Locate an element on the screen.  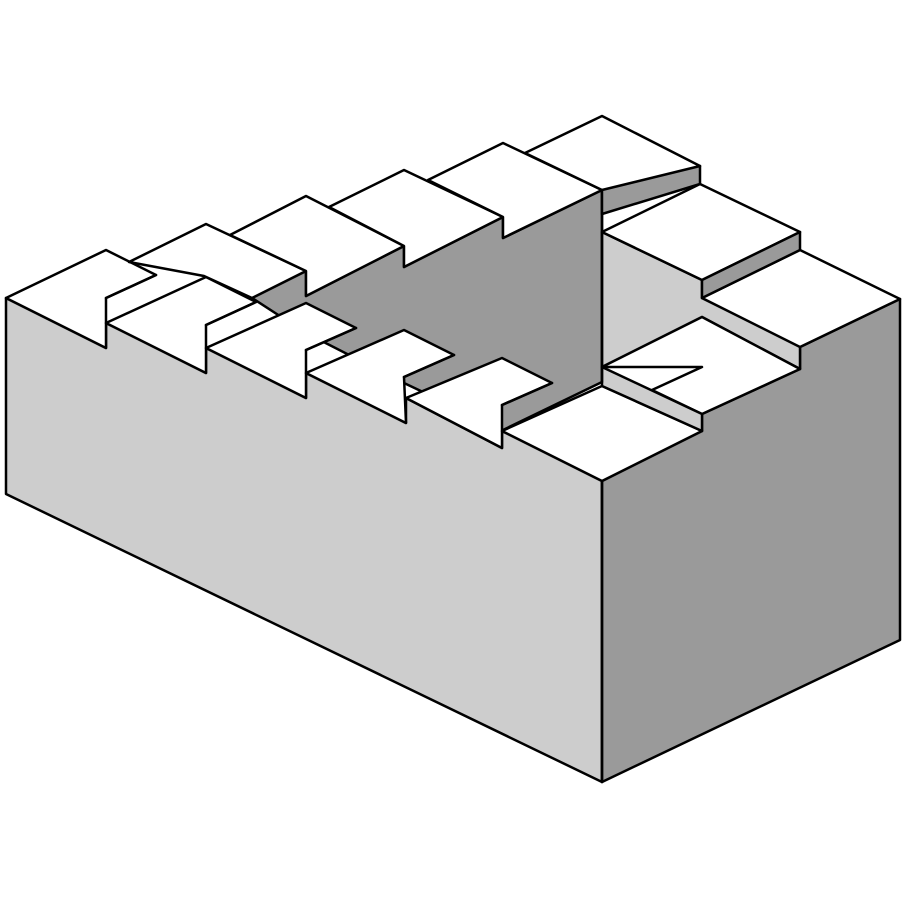
riser-b is located at coordinates (751, 265).